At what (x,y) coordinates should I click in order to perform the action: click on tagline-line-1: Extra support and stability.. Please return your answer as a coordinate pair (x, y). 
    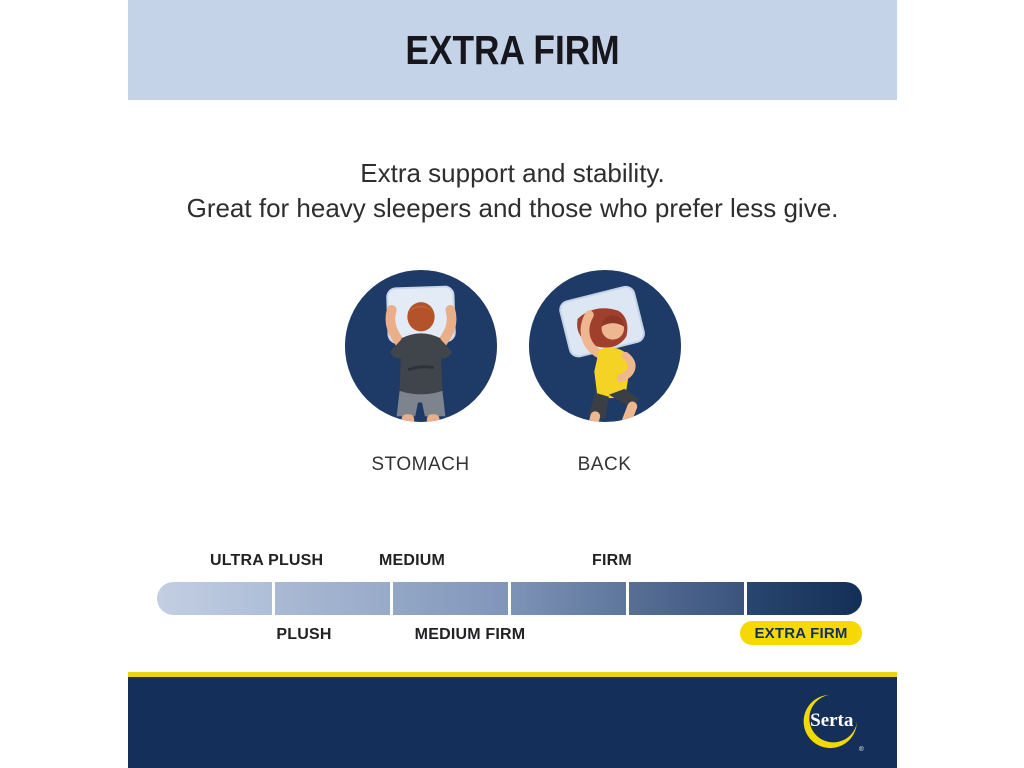
    Looking at the image, I should click on (512, 173).